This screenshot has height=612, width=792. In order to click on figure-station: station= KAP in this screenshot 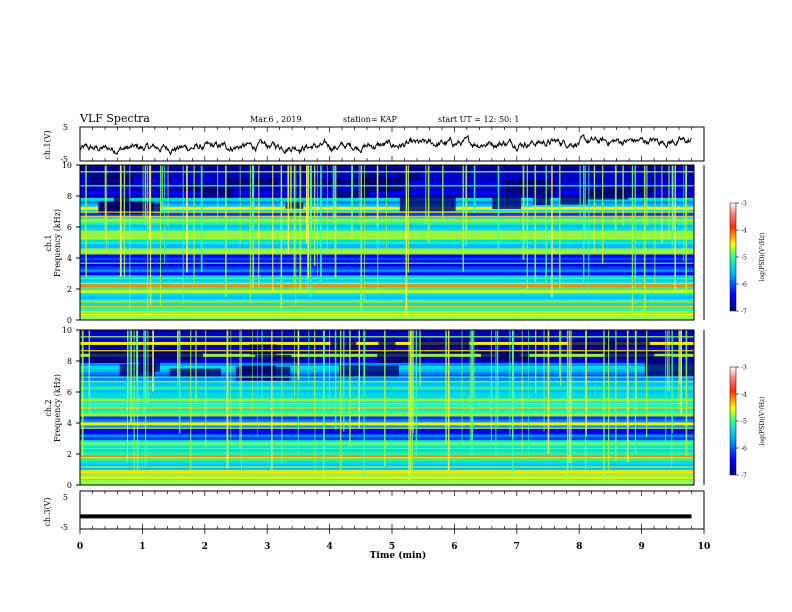, I will do `click(370, 119)`.